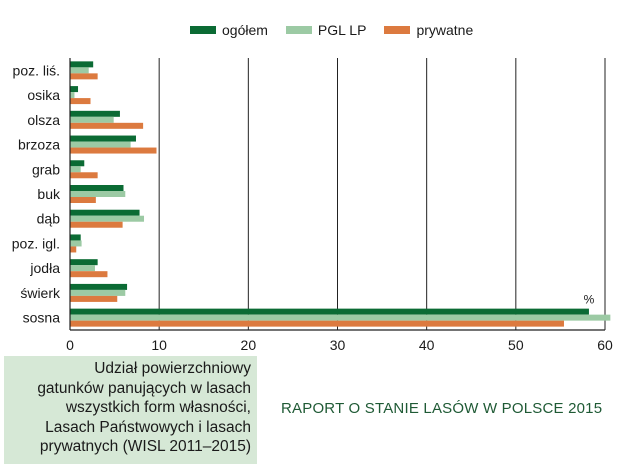 Image resolution: width=629 pixels, height=471 pixels. Describe the element at coordinates (42, 318) in the screenshot. I see `category-label: sosna` at that location.